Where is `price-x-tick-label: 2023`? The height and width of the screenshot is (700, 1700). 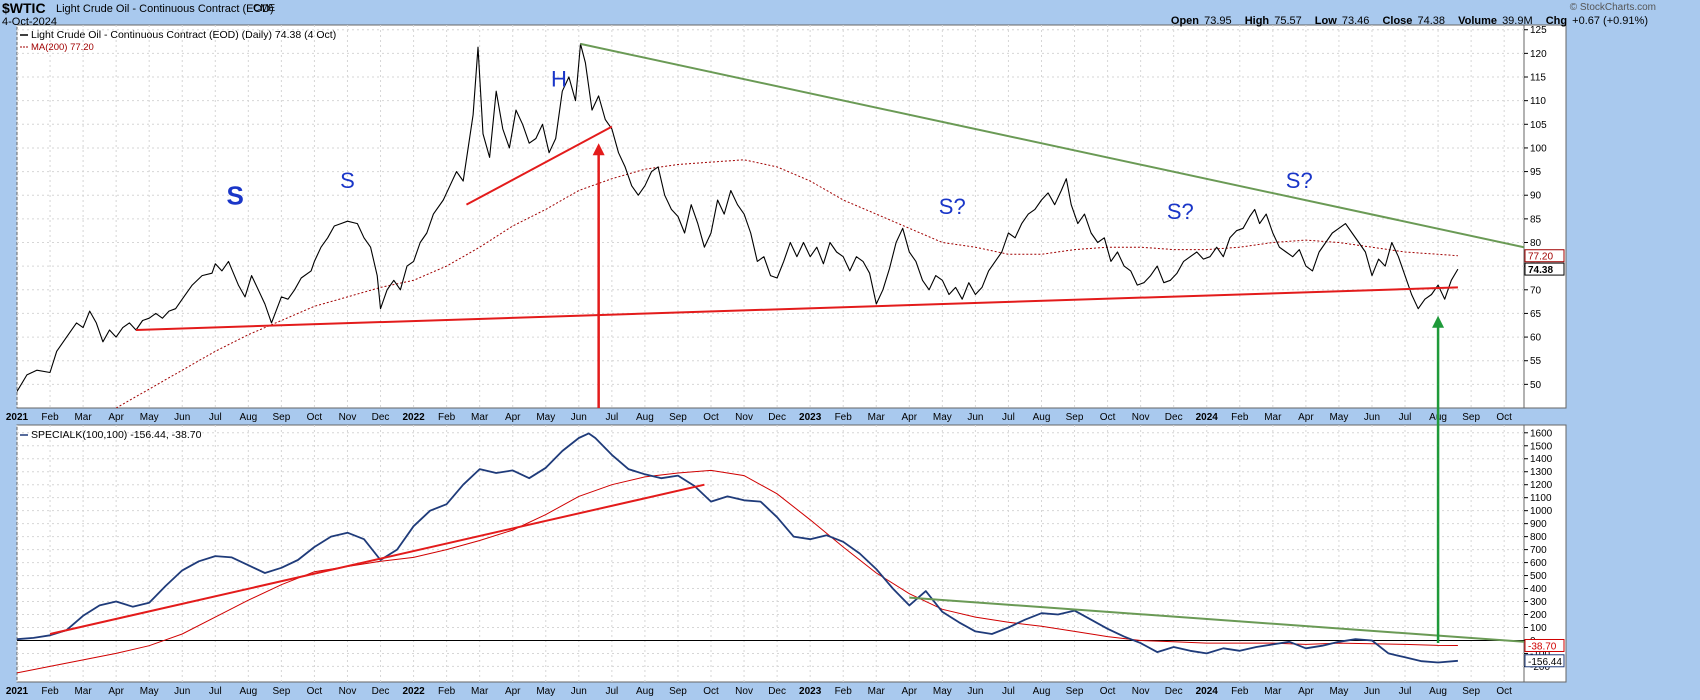
price-x-tick-label: 2023 is located at coordinates (810, 417).